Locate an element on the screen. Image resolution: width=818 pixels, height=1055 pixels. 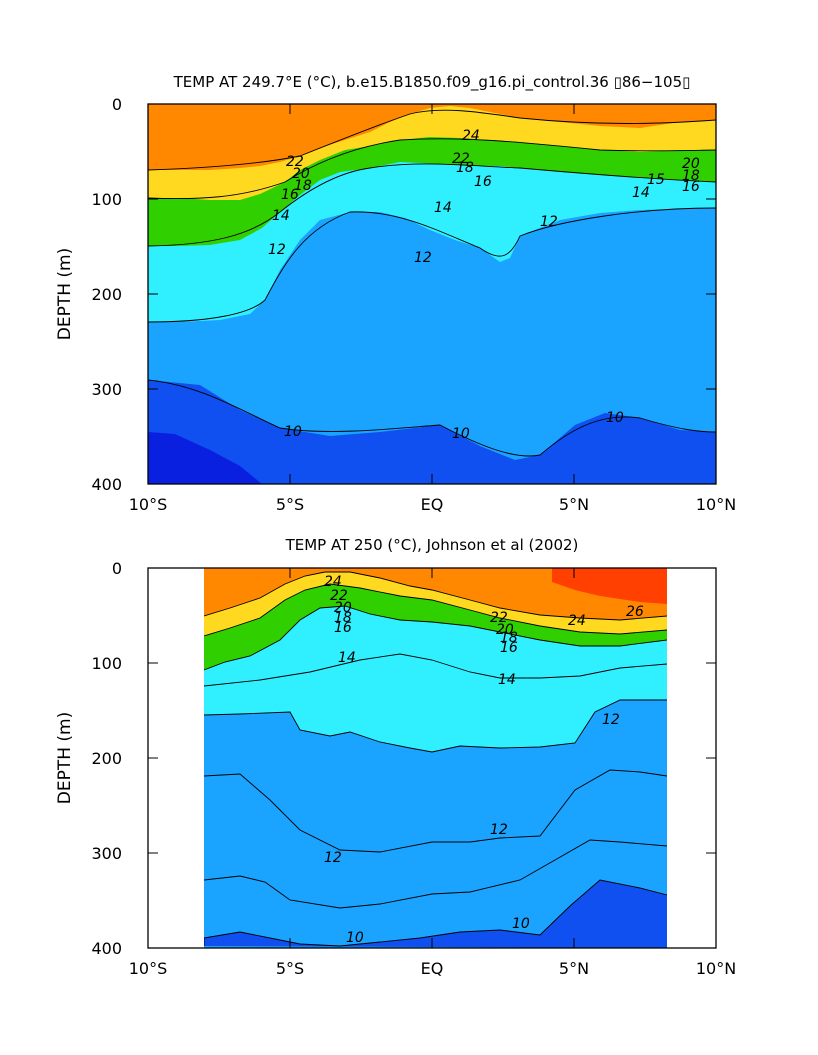
band-darkest-blue is located at coordinates (205, 458).